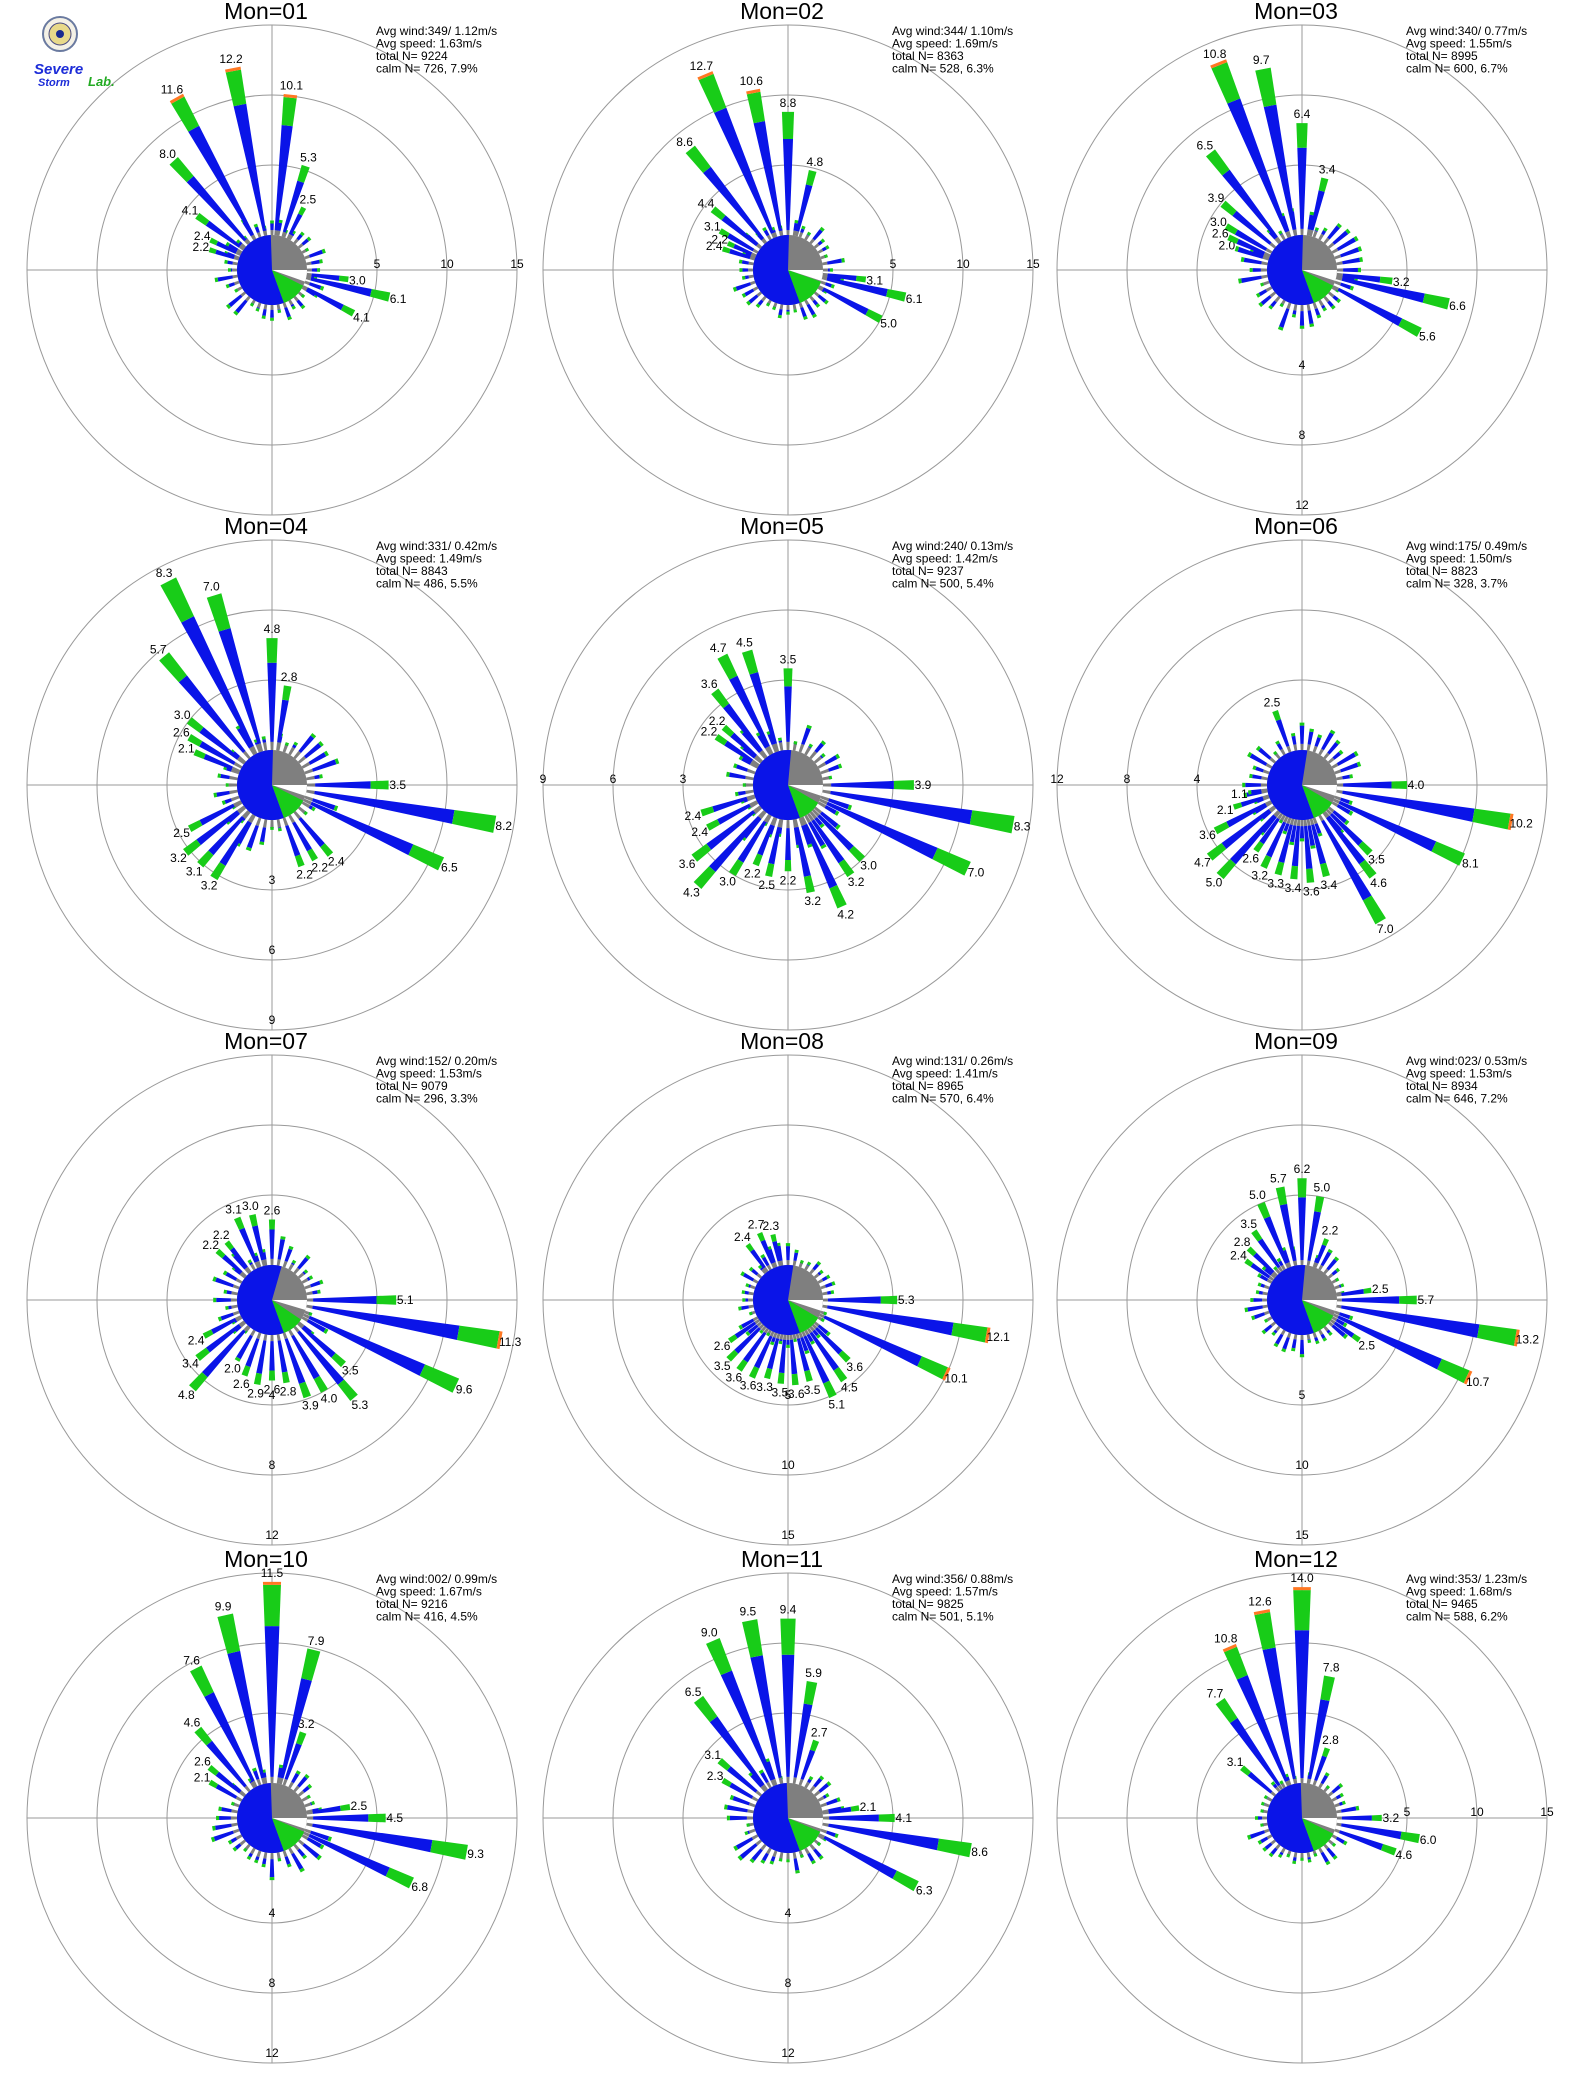  I want to click on bar-label: 2.2, so click(717, 721).